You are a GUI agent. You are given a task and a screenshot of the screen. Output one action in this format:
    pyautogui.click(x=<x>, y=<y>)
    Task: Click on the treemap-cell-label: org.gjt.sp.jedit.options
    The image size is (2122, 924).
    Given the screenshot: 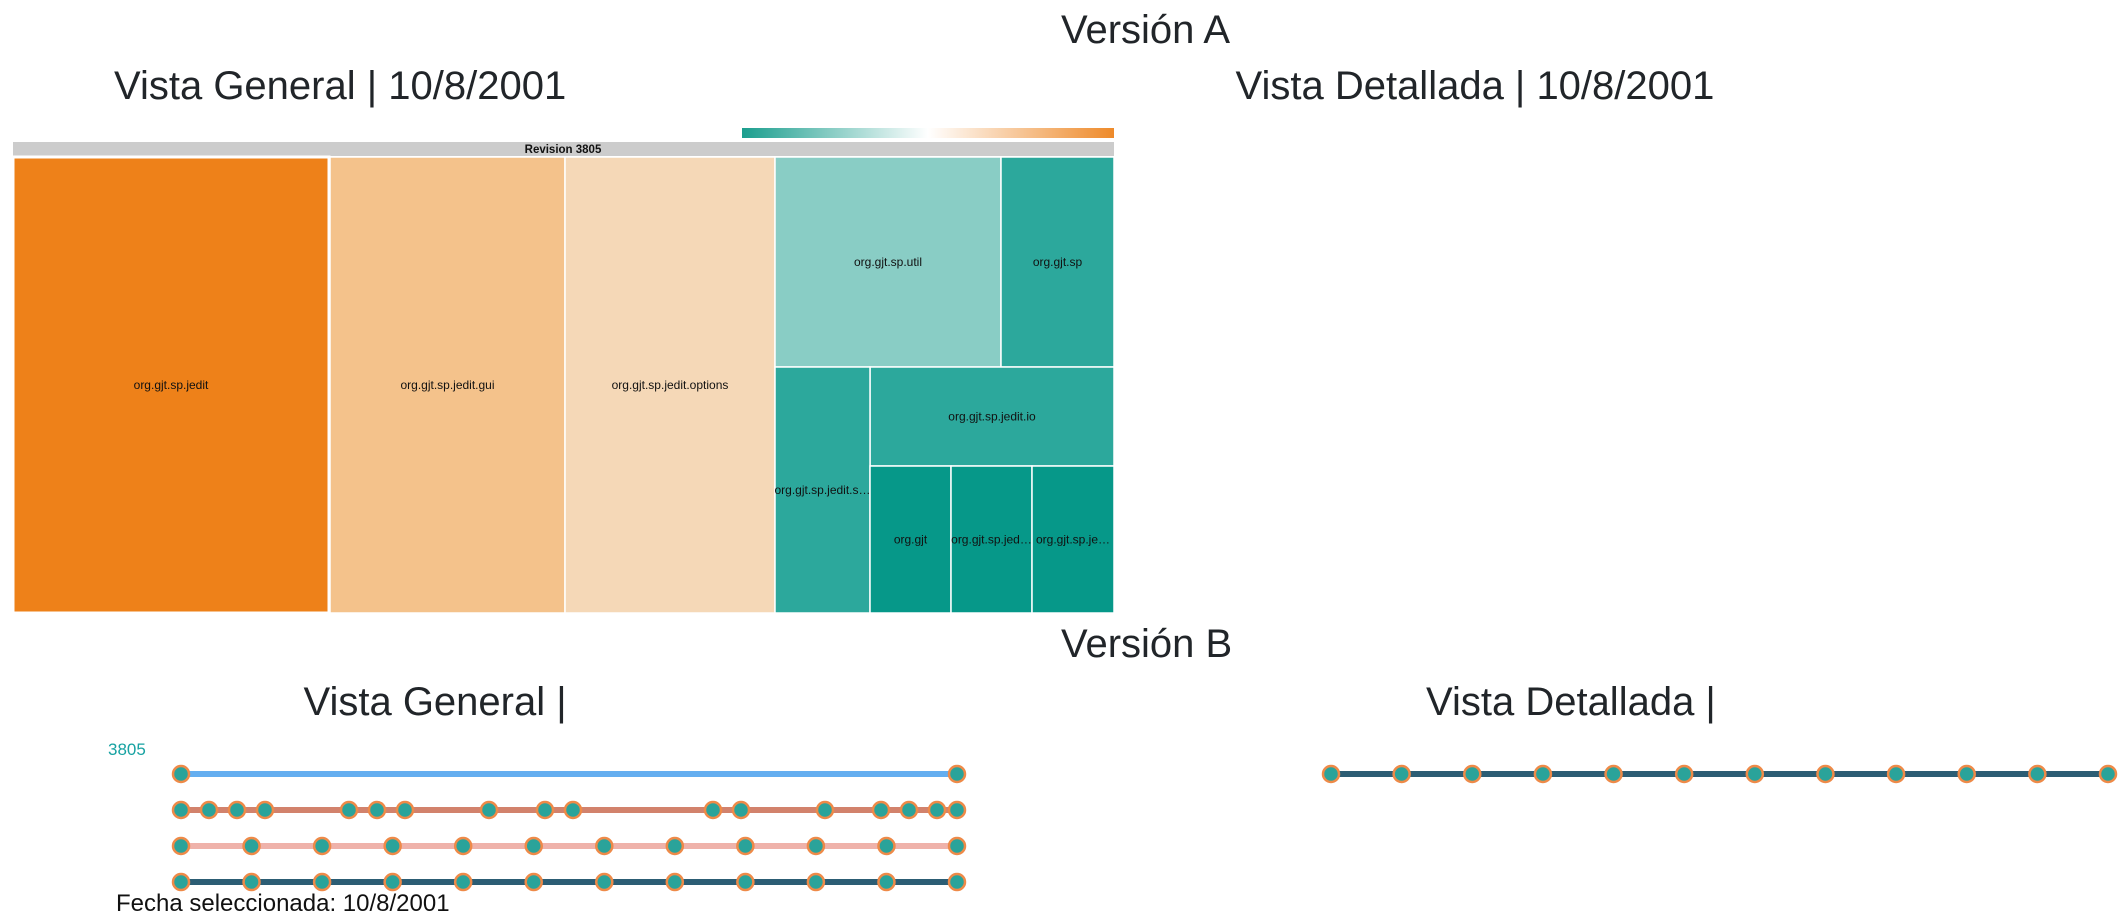 What is the action you would take?
    pyautogui.click(x=670, y=385)
    